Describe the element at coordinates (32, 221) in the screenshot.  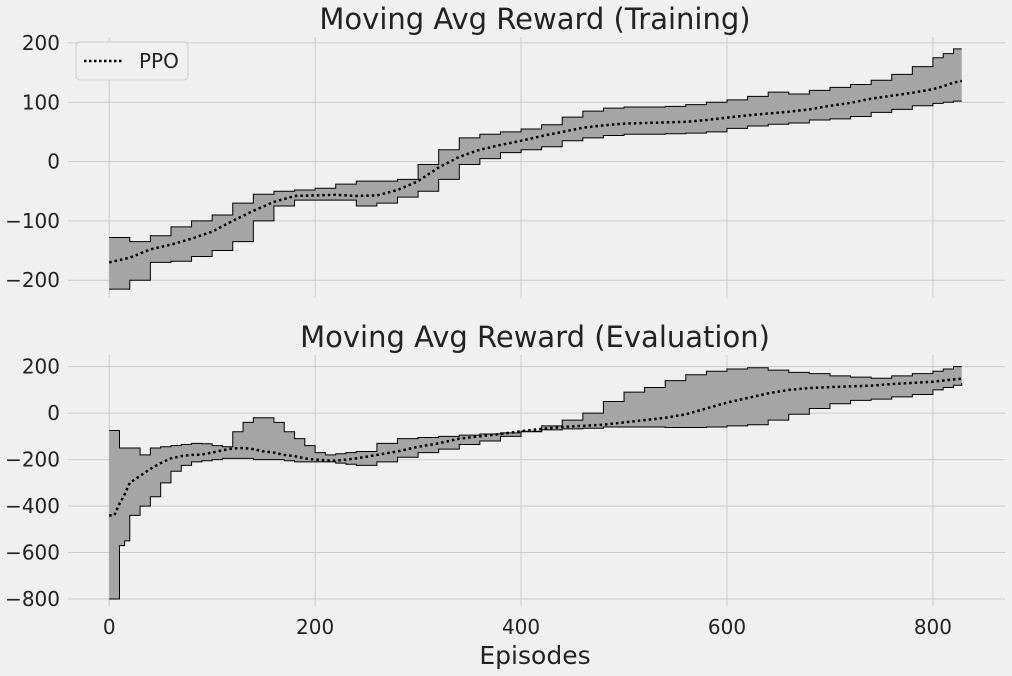
I see `y-tick-label: −100` at that location.